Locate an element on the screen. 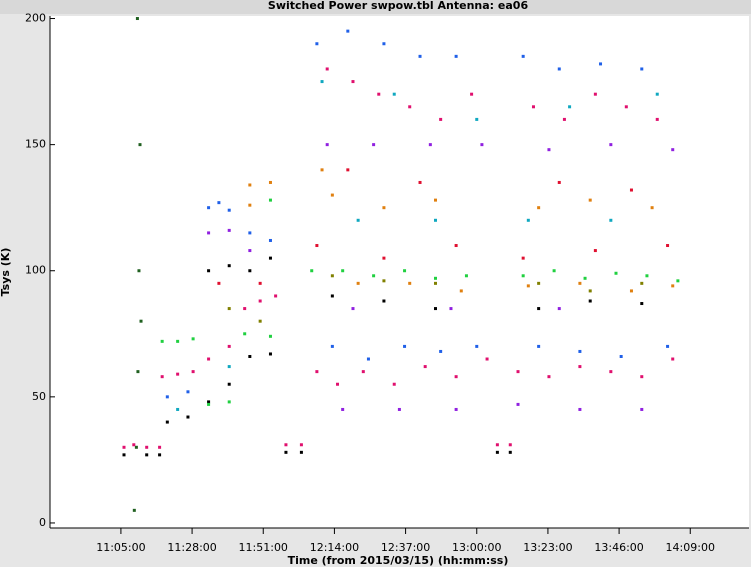 This screenshot has width=751, height=567. x-tick-label: 13:00:00 is located at coordinates (476, 547).